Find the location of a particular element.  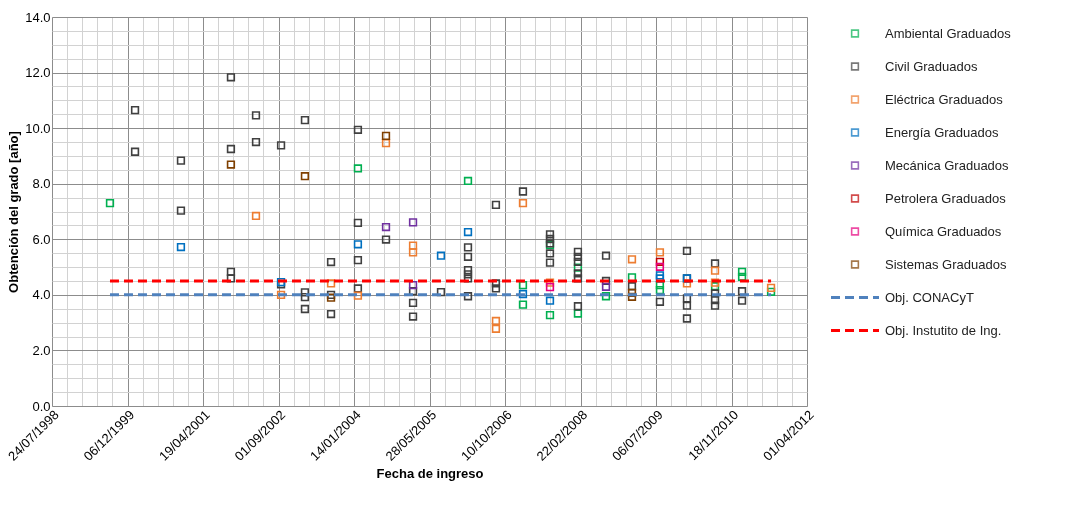

y-tick-label: 2.0 is located at coordinates (41, 350).